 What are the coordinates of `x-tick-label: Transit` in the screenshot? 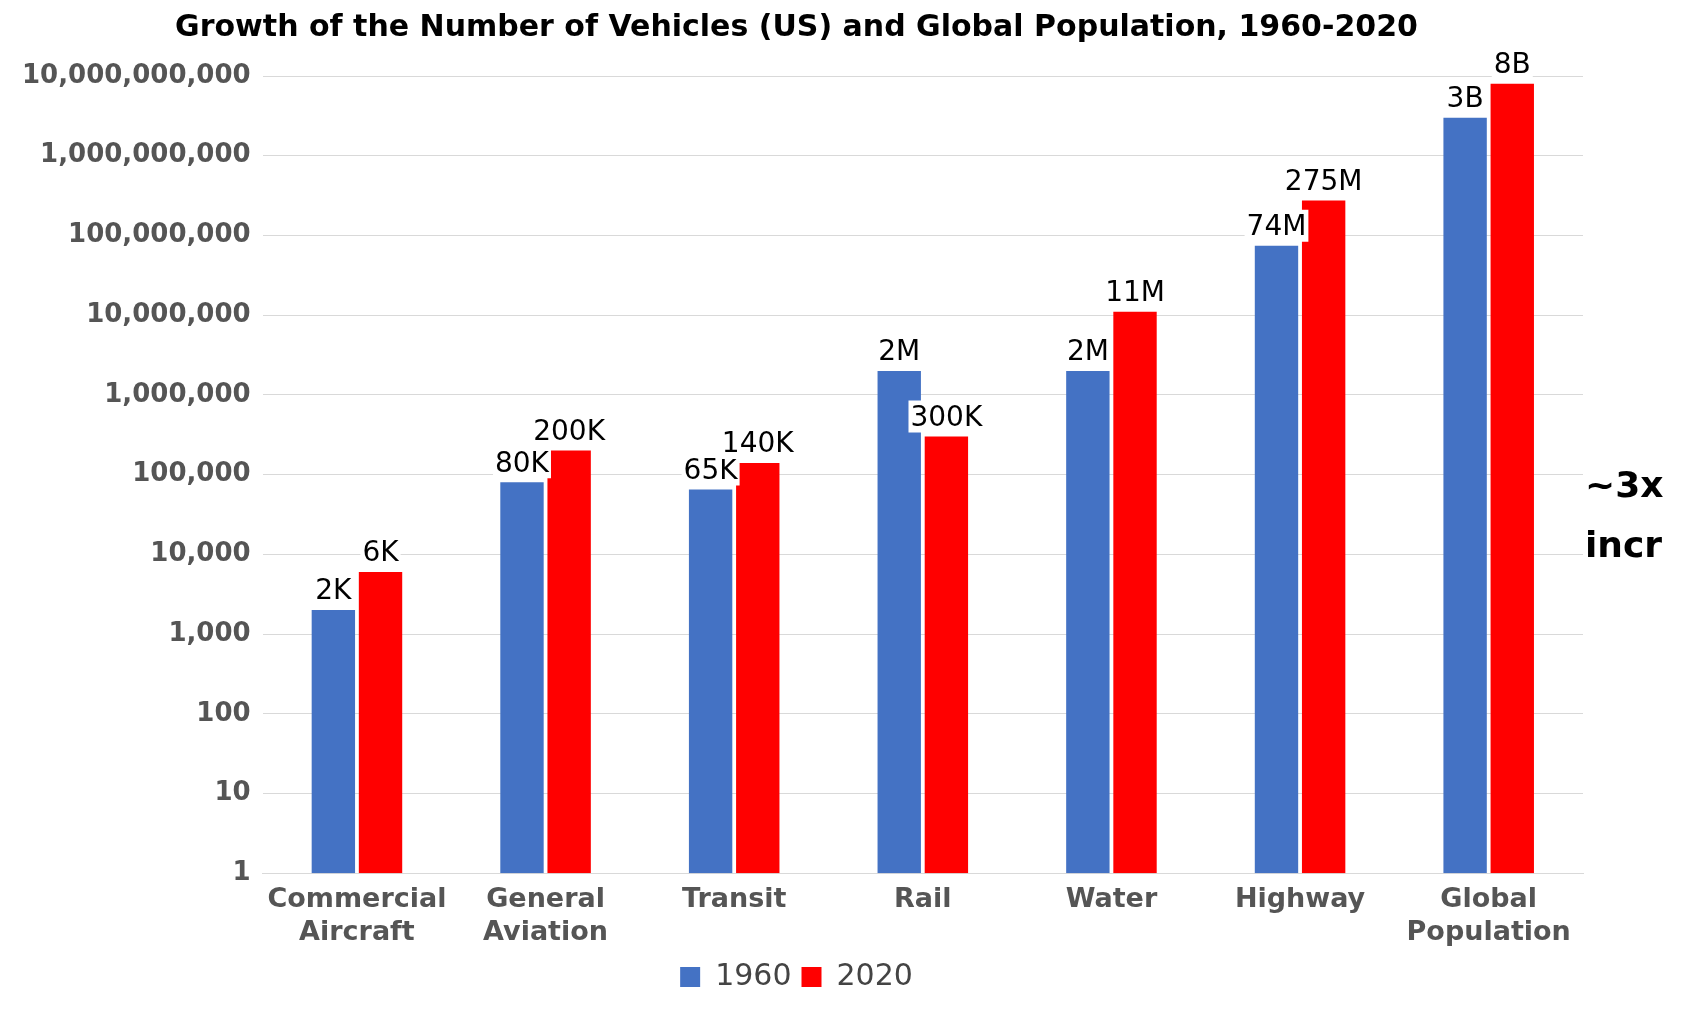 It's located at (734, 898).